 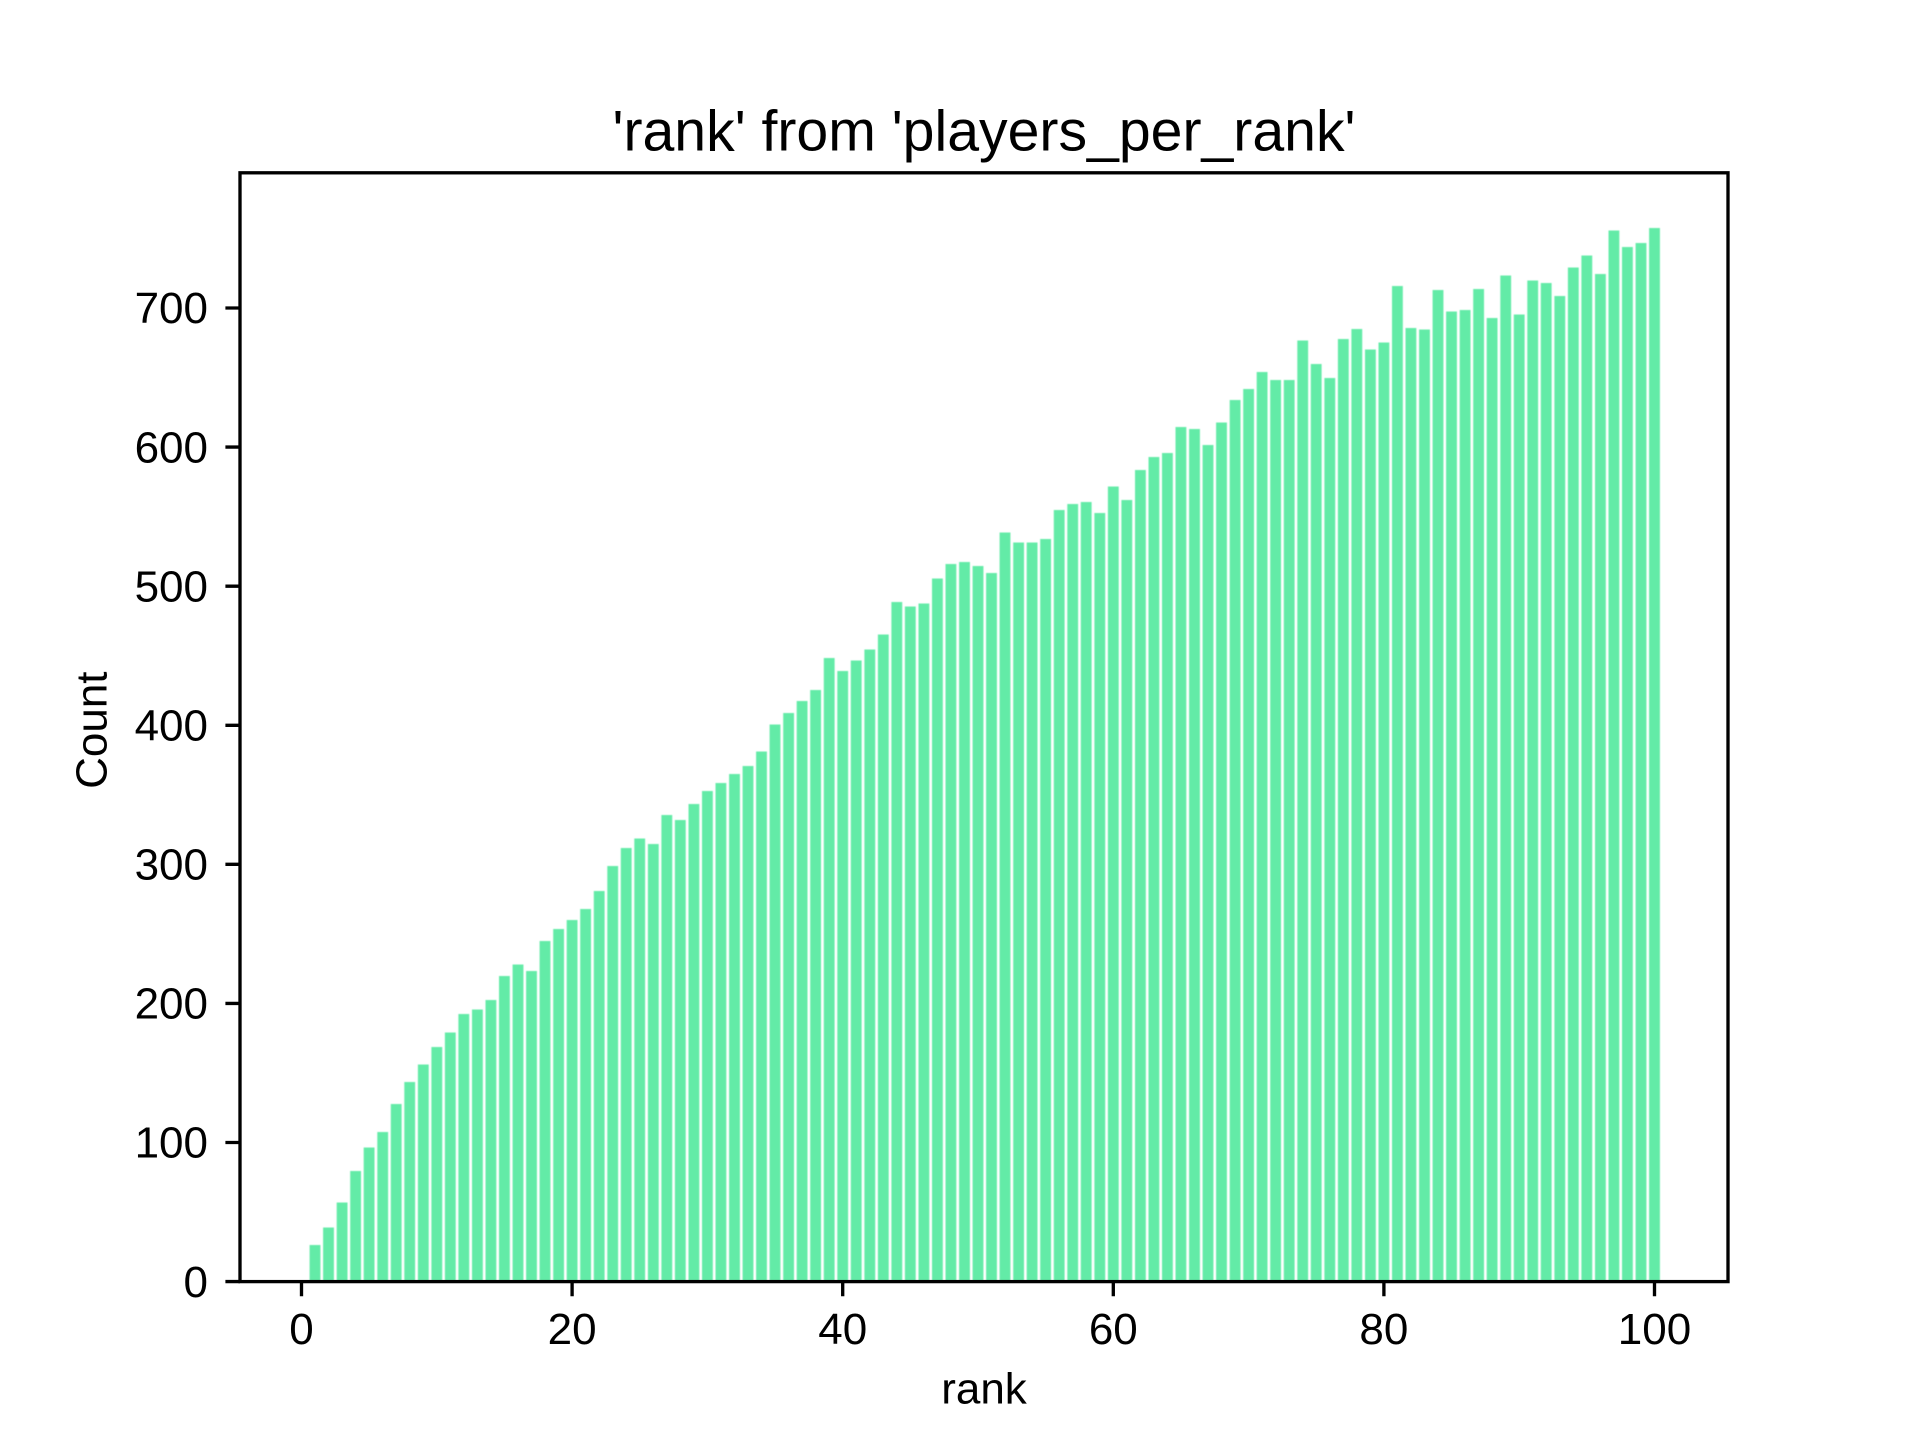 What do you see at coordinates (984, 131) in the screenshot?
I see `svg-text: 'rank' from 'players_per_rank'` at bounding box center [984, 131].